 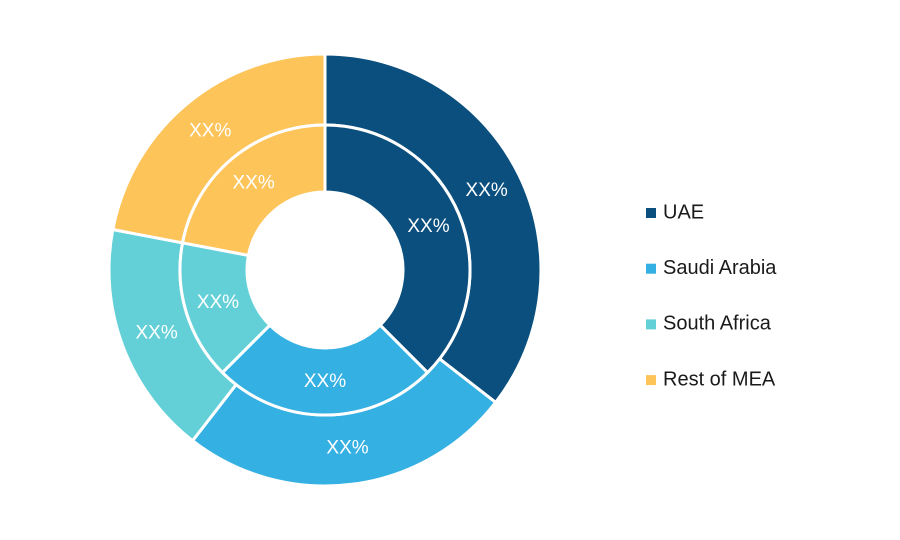 What do you see at coordinates (719, 379) in the screenshot?
I see `legend-label: Rest of MEA` at bounding box center [719, 379].